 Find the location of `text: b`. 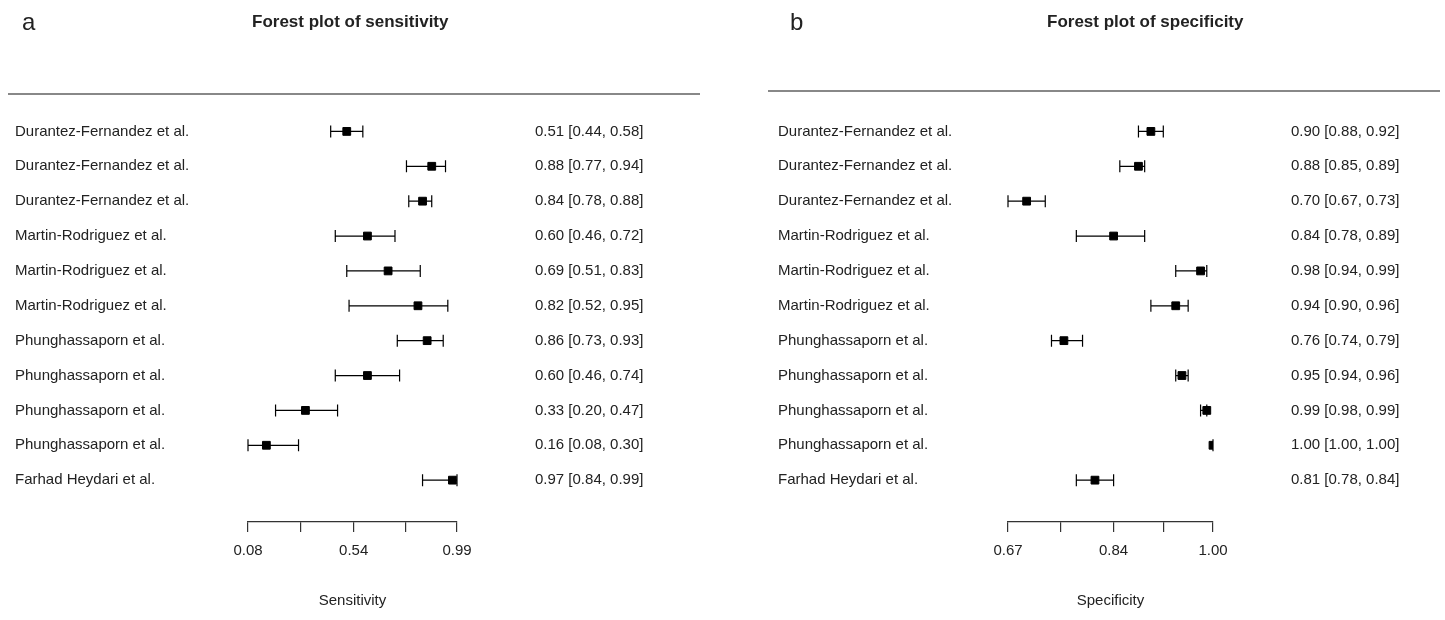

text: b is located at coordinates (797, 22).